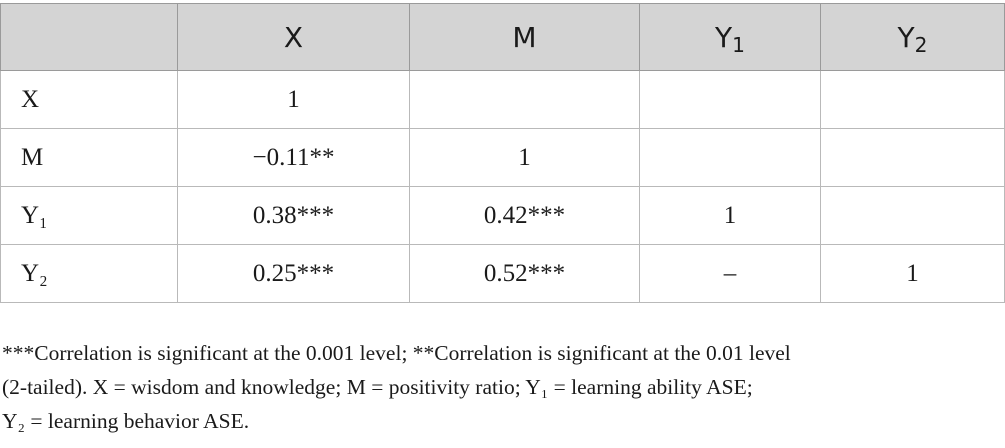 The width and height of the screenshot is (1005, 448). I want to click on header-corner, so click(89, 37).